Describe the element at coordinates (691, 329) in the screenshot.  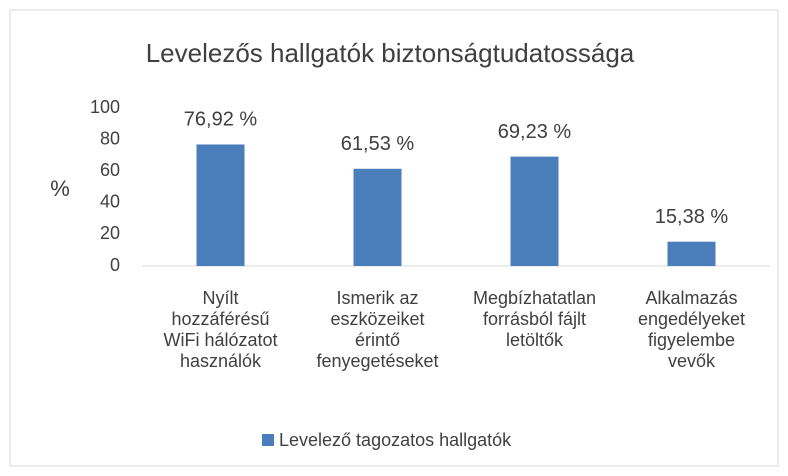
I see `x-tick-label: Alkalmazás engedélyeket figyelembe vevők` at that location.